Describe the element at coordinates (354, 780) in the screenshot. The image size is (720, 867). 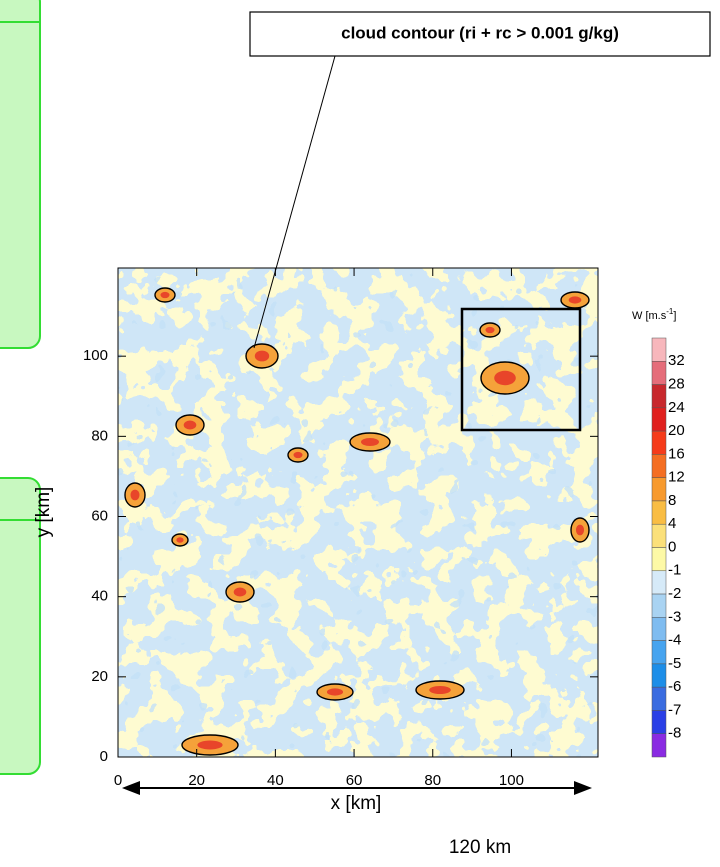
I see `x-tick-label: 60` at that location.